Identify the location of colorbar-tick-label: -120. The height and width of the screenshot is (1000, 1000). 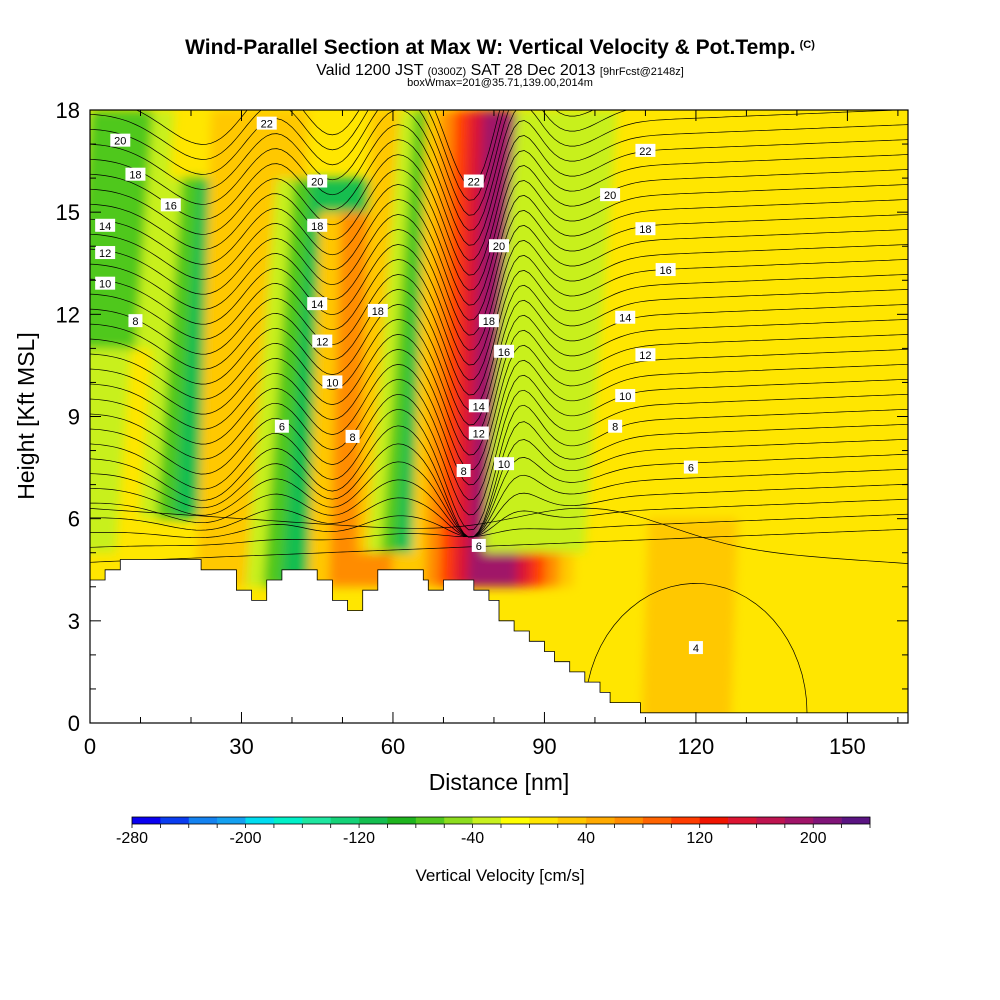
(359, 838).